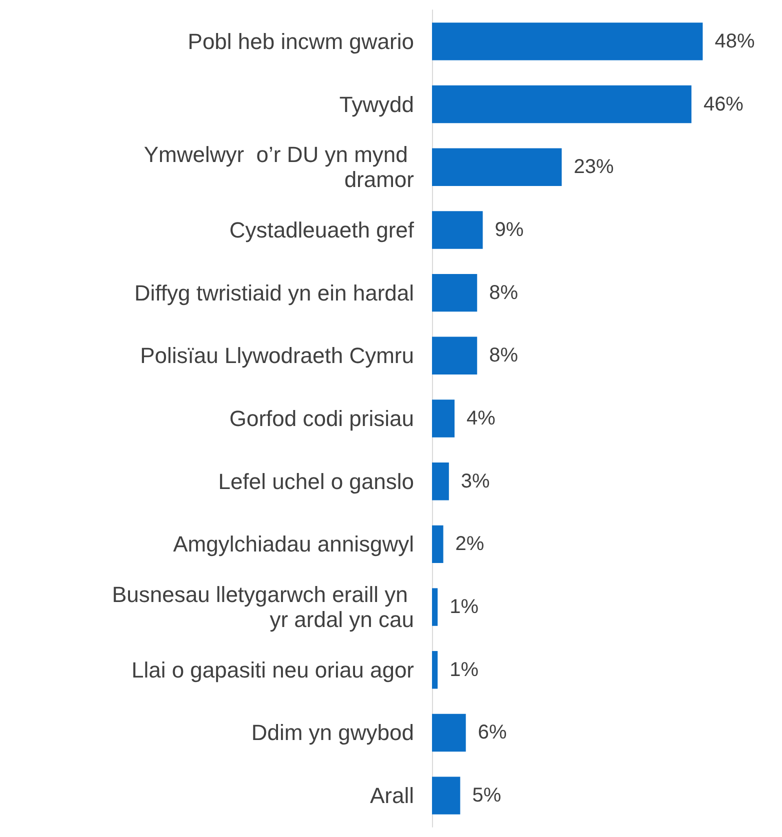 This screenshot has height=837, width=782. What do you see at coordinates (376, 104) in the screenshot?
I see `y-tick-label: Tywydd` at bounding box center [376, 104].